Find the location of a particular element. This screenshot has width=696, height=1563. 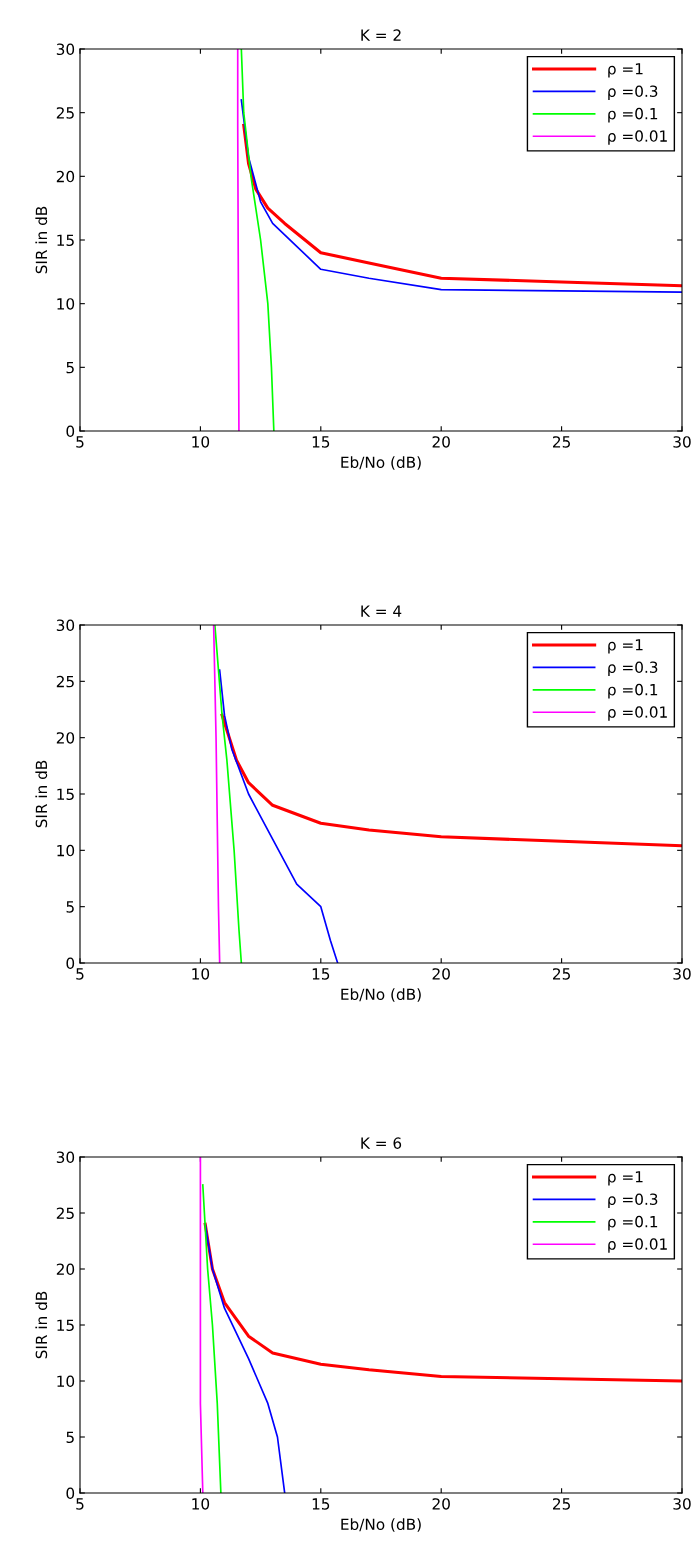

chart-title: K = 6 is located at coordinates (381, 1143).